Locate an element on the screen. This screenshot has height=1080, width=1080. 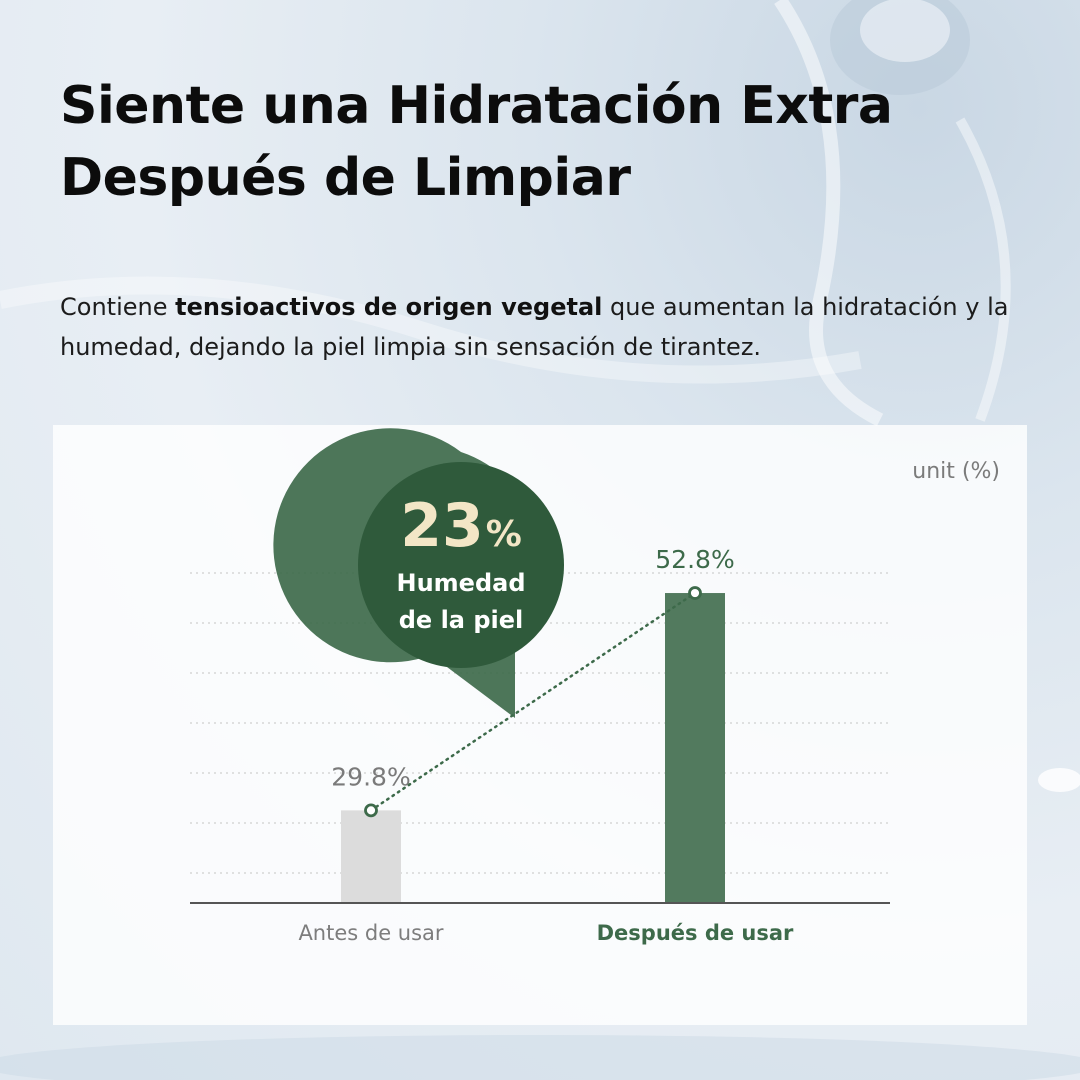
badge-number: 23 is located at coordinates (442, 526).